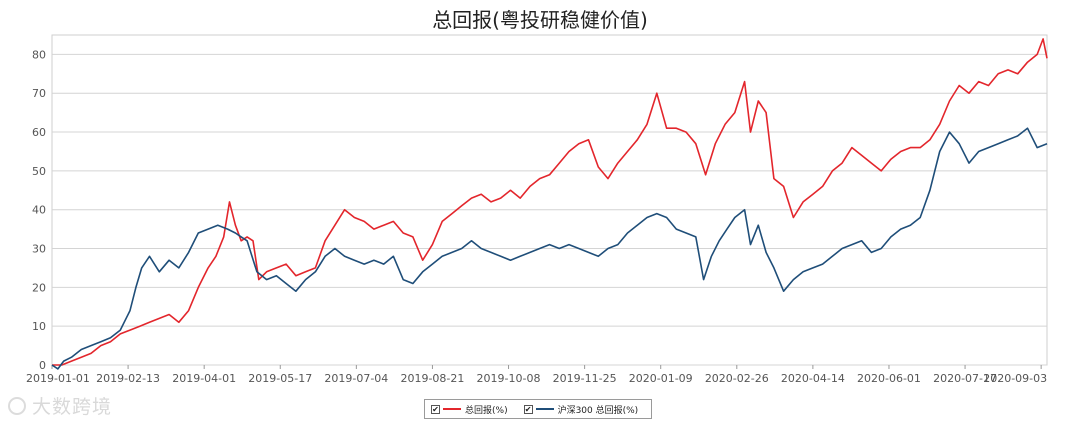 The image size is (1080, 425). What do you see at coordinates (356, 378) in the screenshot?
I see `x-tick-label: 2019-07-04` at bounding box center [356, 378].